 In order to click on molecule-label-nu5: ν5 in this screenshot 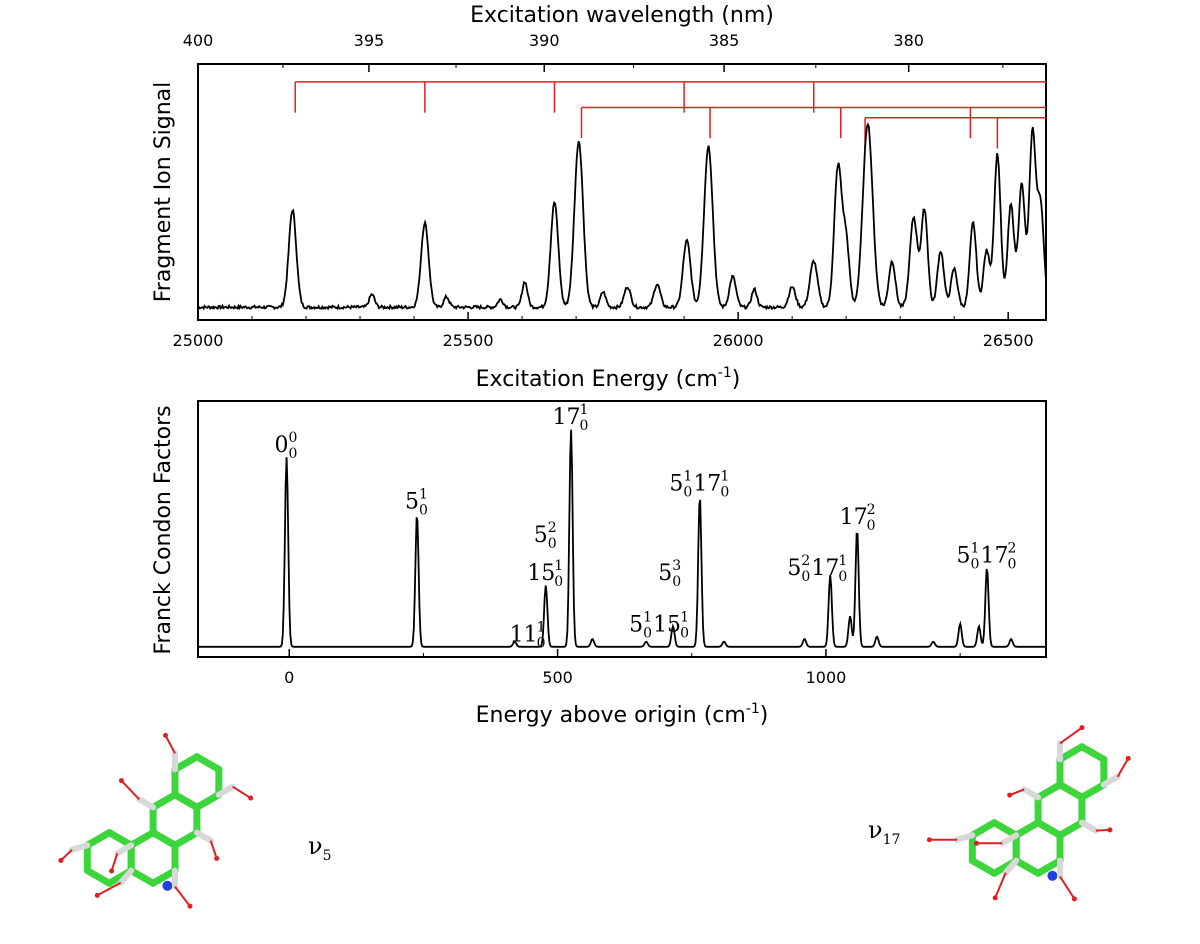, I will do `click(320, 848)`.